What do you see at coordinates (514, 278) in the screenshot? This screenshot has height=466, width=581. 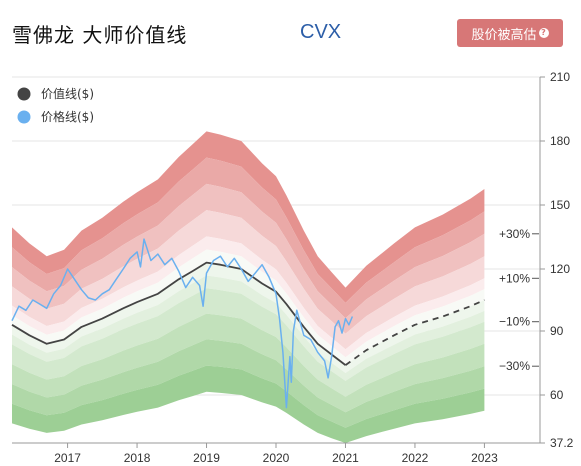 I see `band-label: +10%` at bounding box center [514, 278].